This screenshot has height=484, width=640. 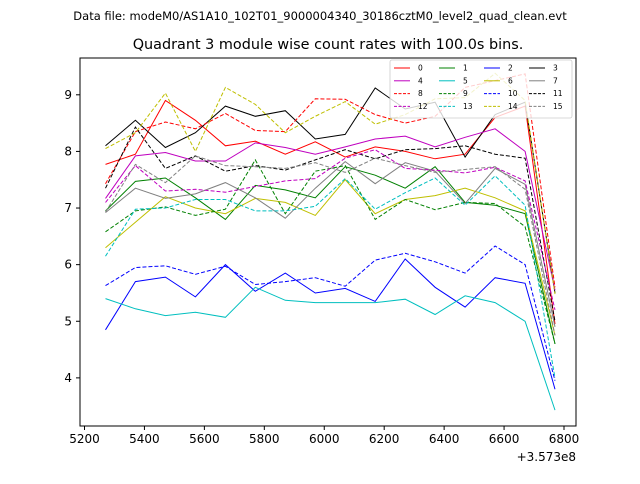 What do you see at coordinates (510, 80) in the screenshot?
I see `legend-label-6: 6` at bounding box center [510, 80].